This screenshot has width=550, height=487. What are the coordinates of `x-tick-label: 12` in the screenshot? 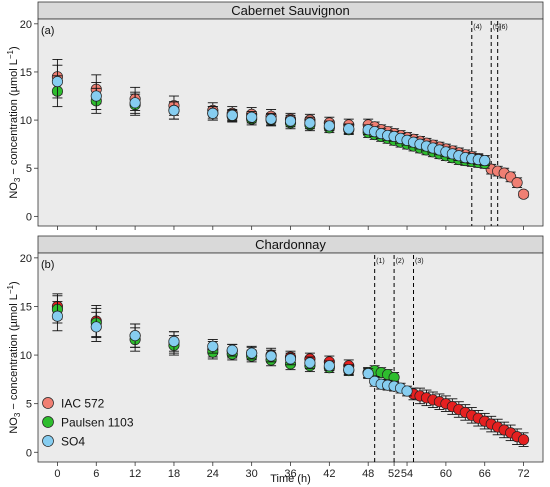 It's located at (135, 474).